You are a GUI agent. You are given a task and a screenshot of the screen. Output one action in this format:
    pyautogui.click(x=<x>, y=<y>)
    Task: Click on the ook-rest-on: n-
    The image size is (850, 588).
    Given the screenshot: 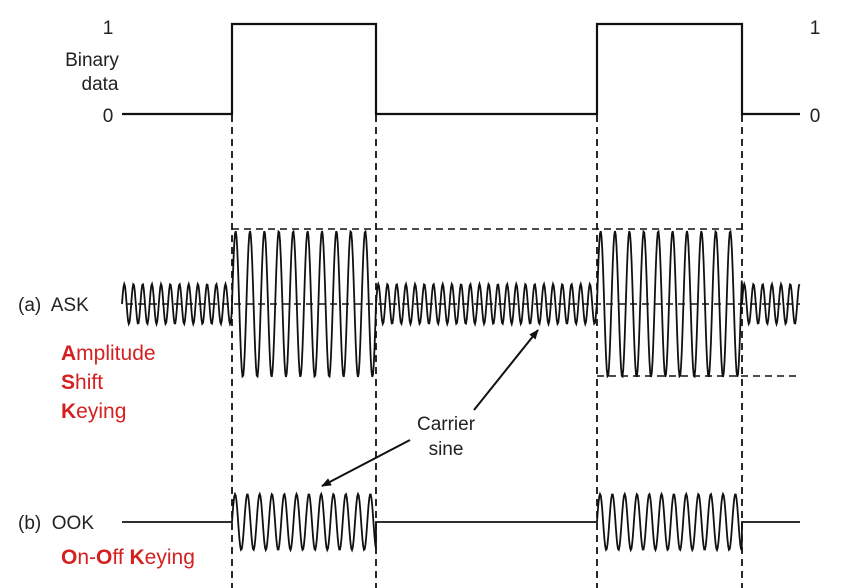 What is the action you would take?
    pyautogui.click(x=86, y=557)
    